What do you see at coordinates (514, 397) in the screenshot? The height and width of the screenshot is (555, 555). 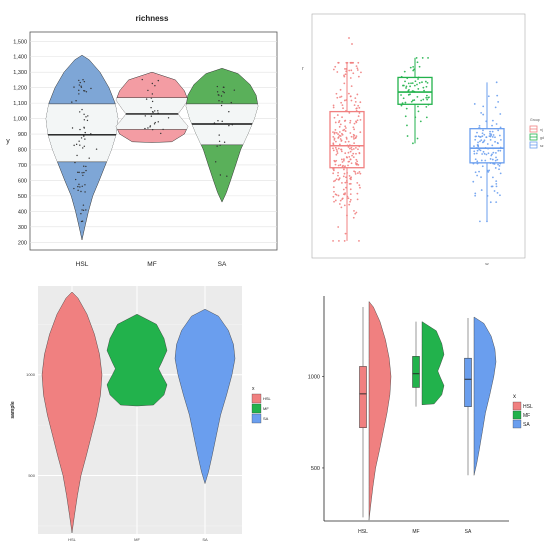 I see `legend-title: x` at bounding box center [514, 397].